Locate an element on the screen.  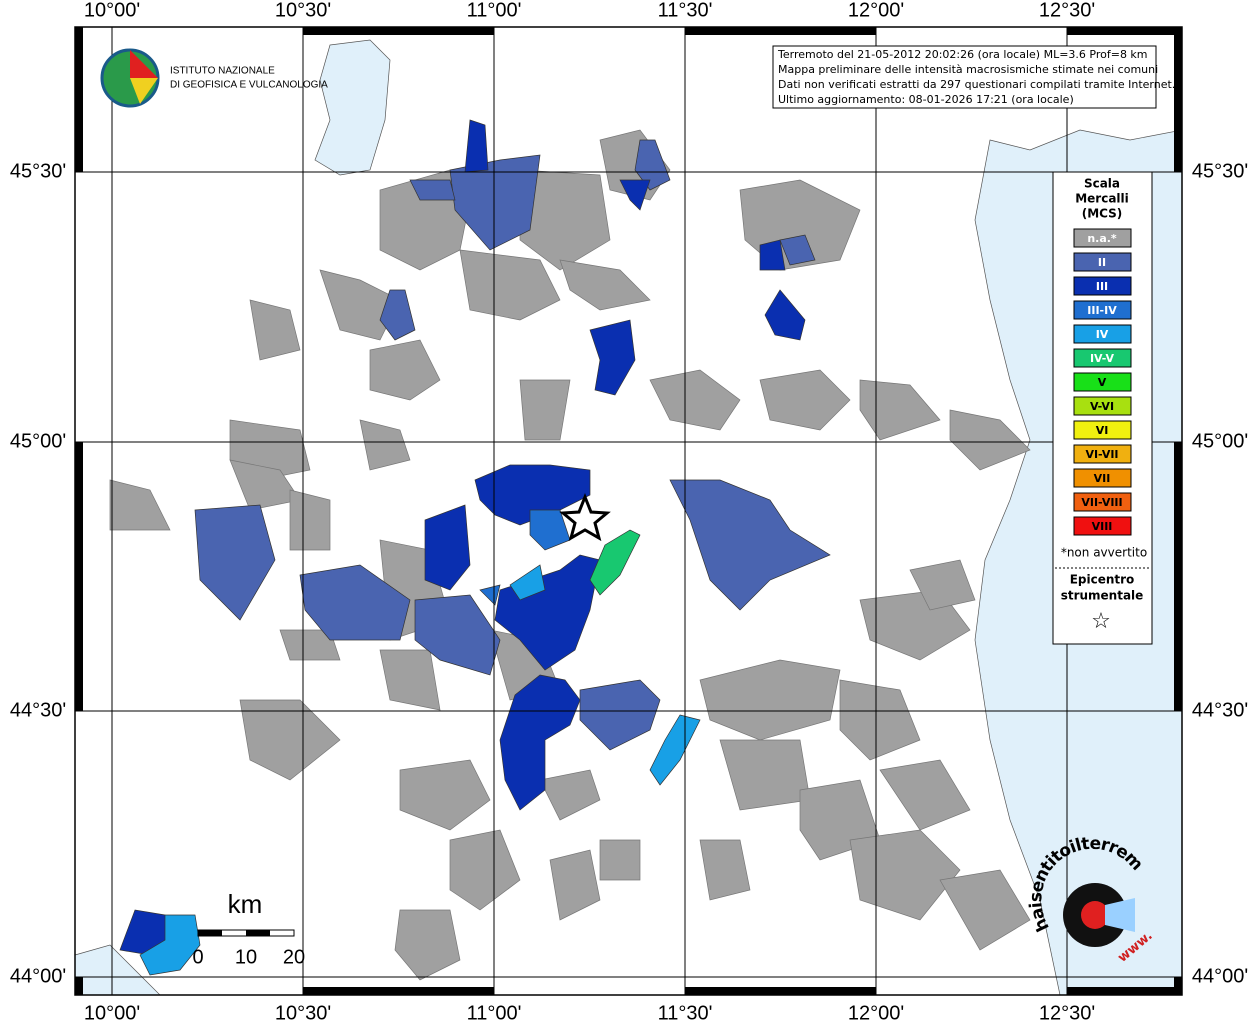
legend-note: *non avvertito is located at coordinates (1104, 553).